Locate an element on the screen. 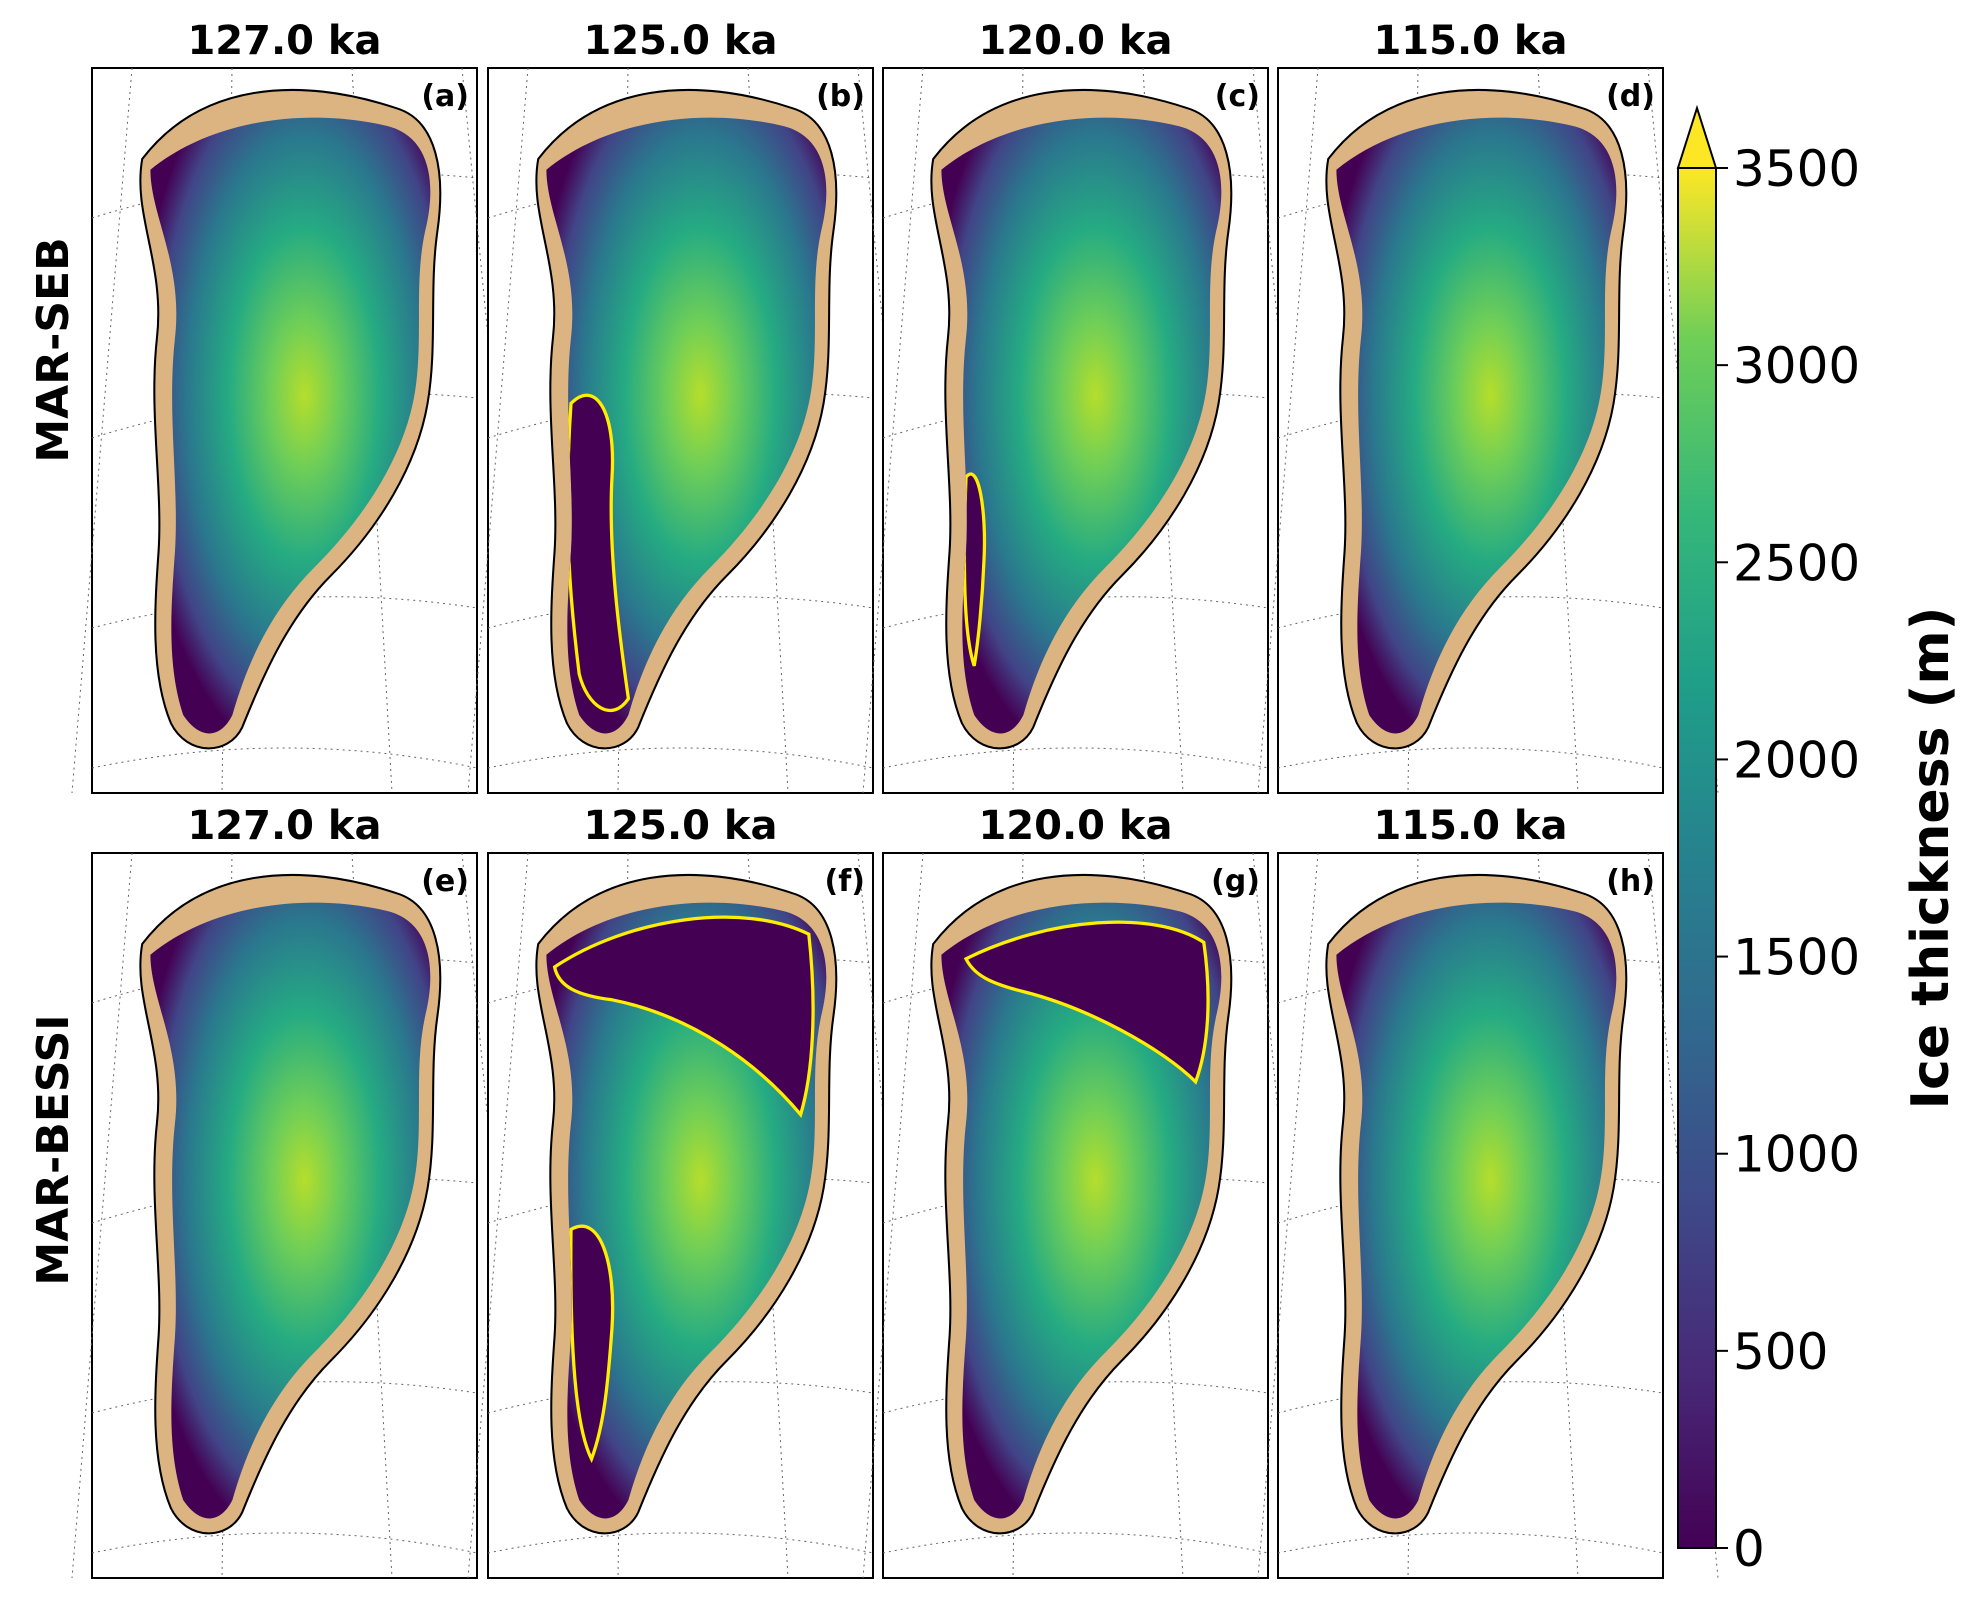 The height and width of the screenshot is (1604, 1978). row-label-mar-bessi: MAR-BESSI is located at coordinates (53, 1149).